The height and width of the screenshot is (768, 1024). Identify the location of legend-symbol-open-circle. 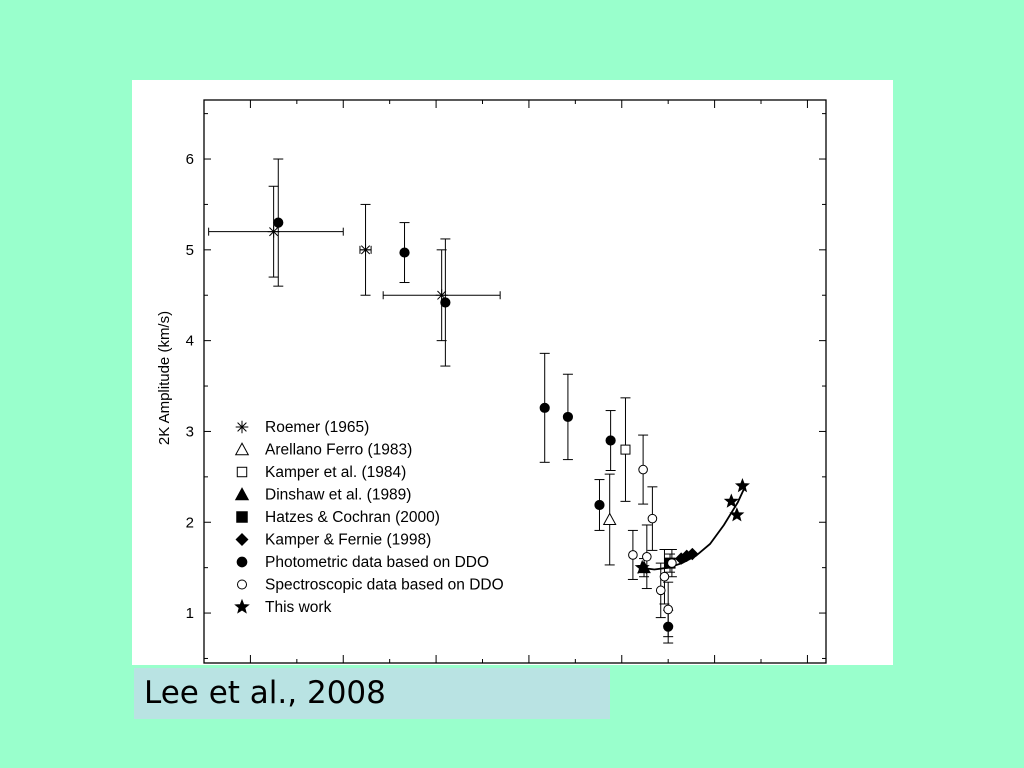
(242, 584).